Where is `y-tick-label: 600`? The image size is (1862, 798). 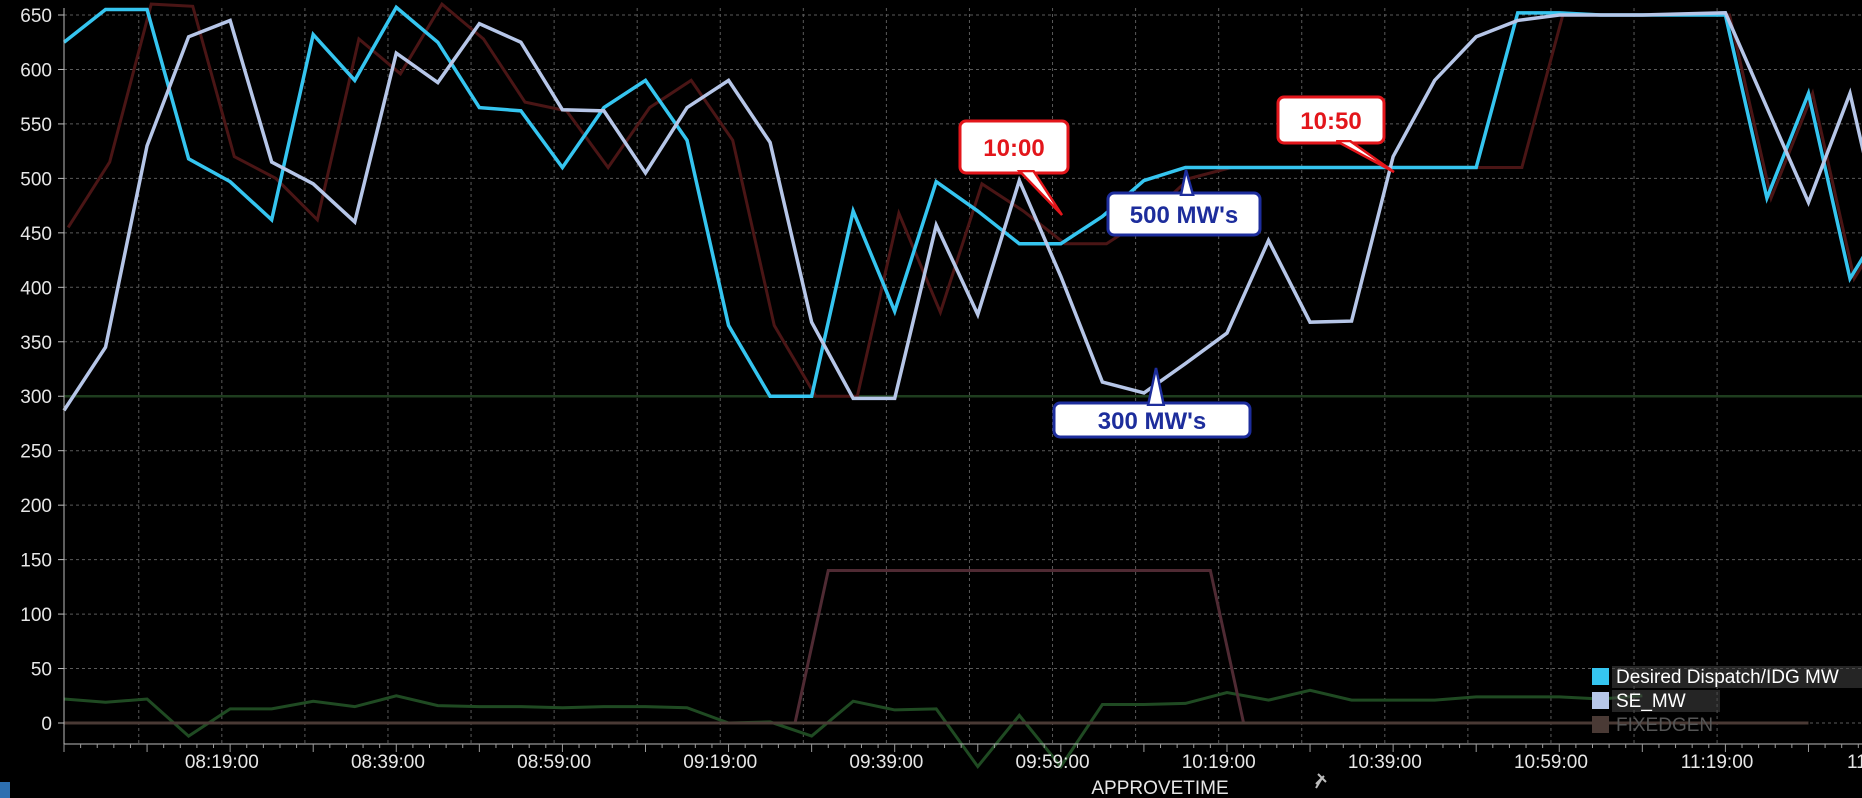
y-tick-label: 600 is located at coordinates (36, 70).